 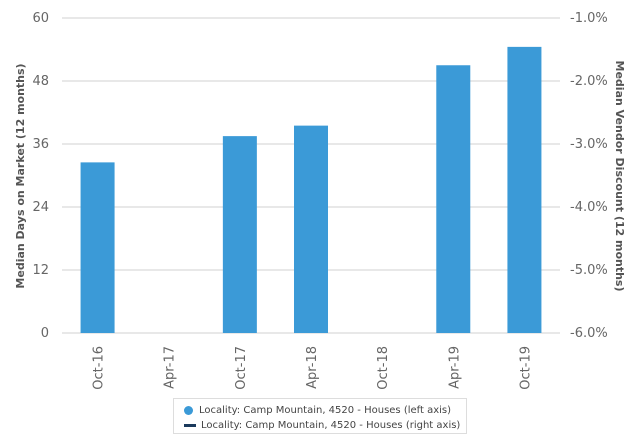 I want to click on right-axis-tick-label: -6.0%, so click(x=589, y=333).